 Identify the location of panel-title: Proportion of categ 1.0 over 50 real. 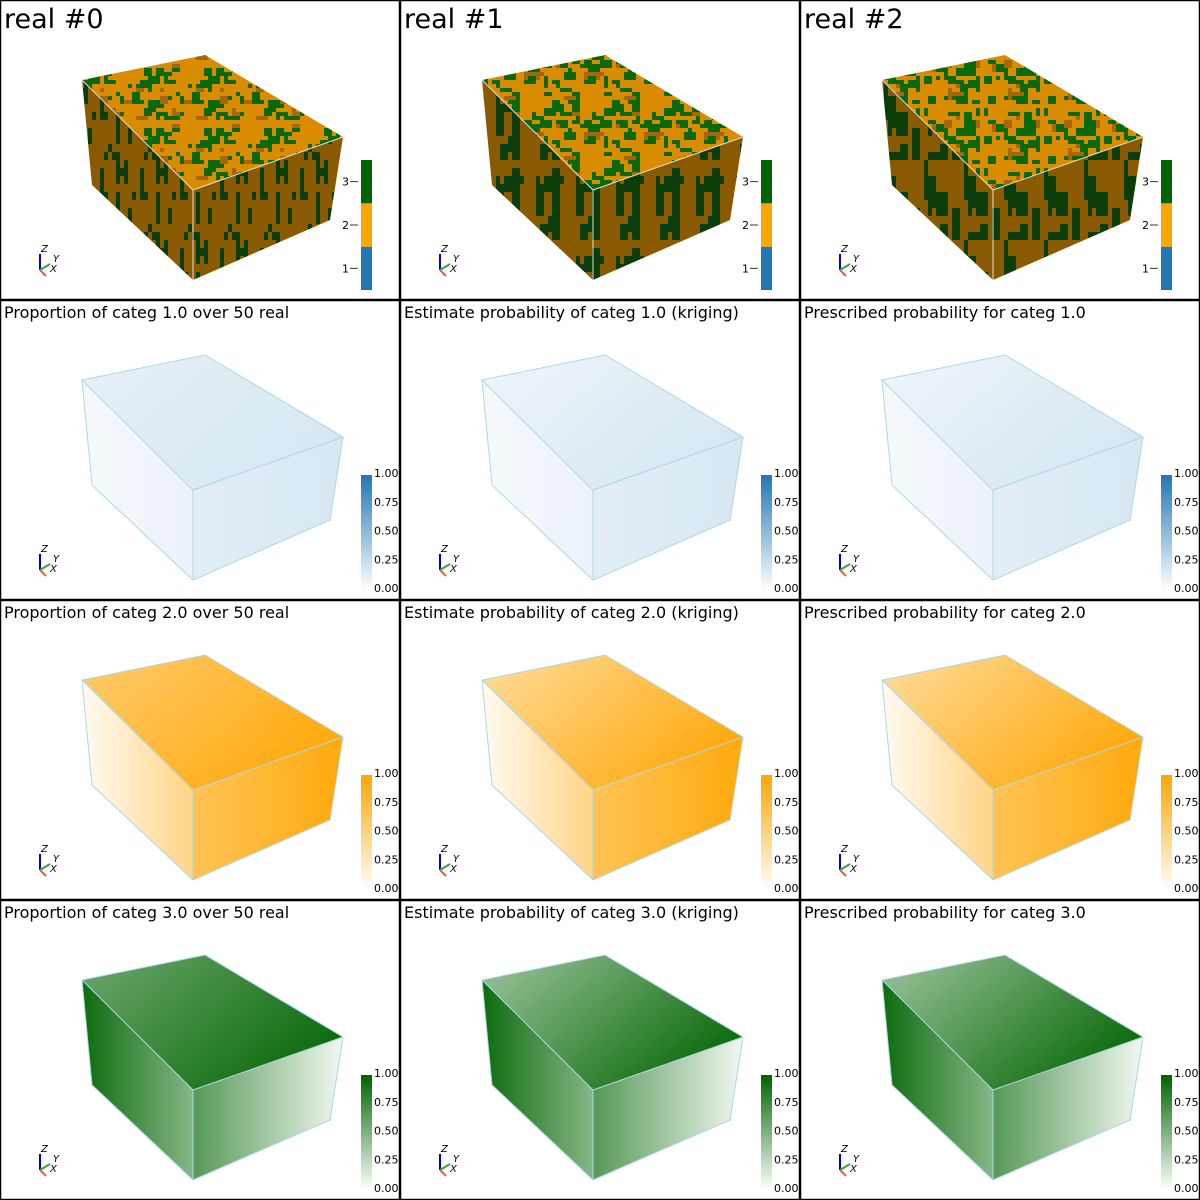
(146, 312).